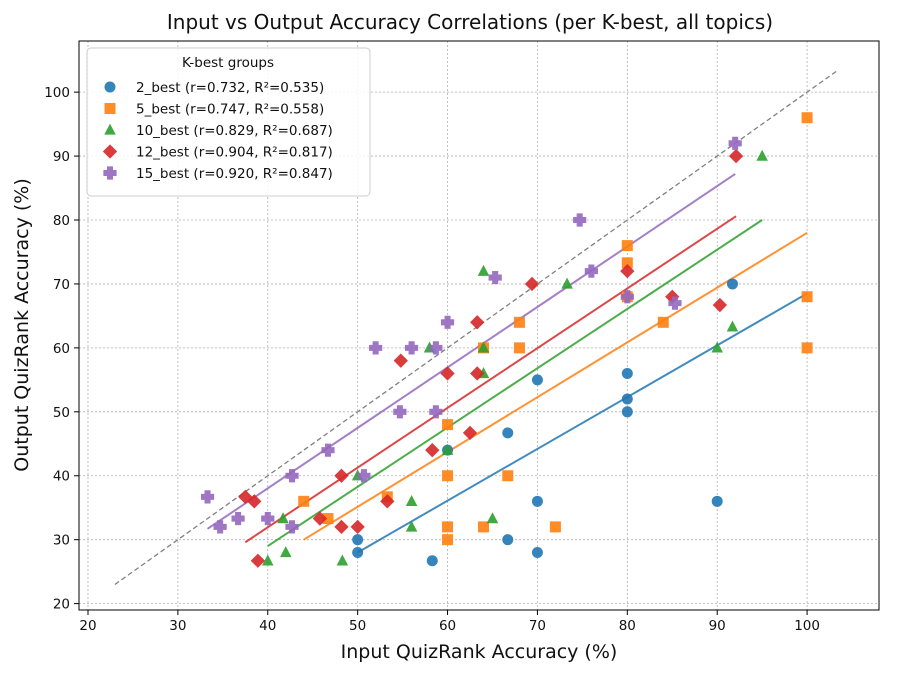 This screenshot has width=897, height=673. I want to click on x-axis-label: Input QuizRank Accuracy (%), so click(479, 652).